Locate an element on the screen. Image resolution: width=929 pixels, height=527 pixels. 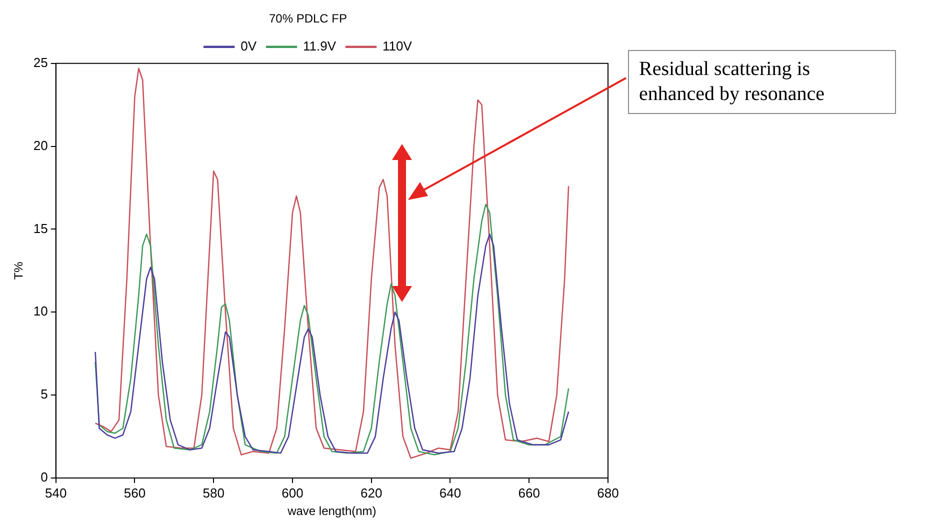
x-tick-label: 560 is located at coordinates (135, 492).